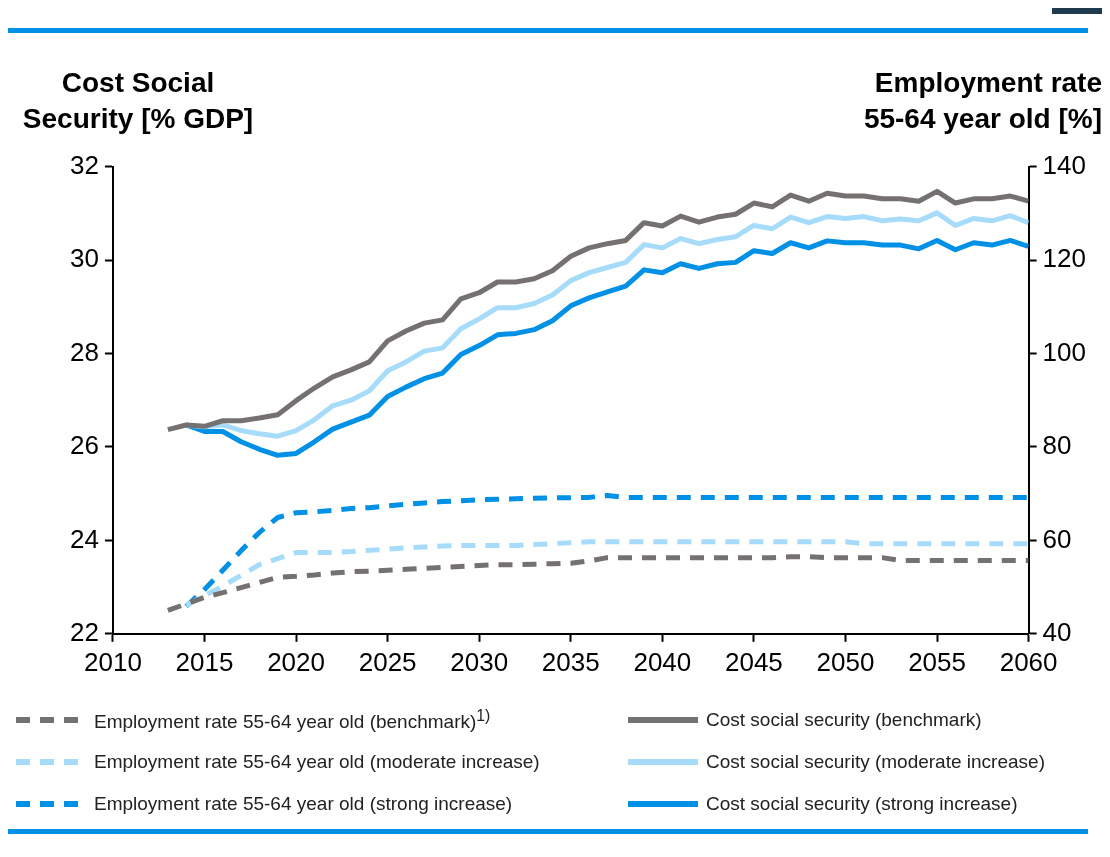  Describe the element at coordinates (570, 661) in the screenshot. I see `x-tick-label: 2035` at that location.